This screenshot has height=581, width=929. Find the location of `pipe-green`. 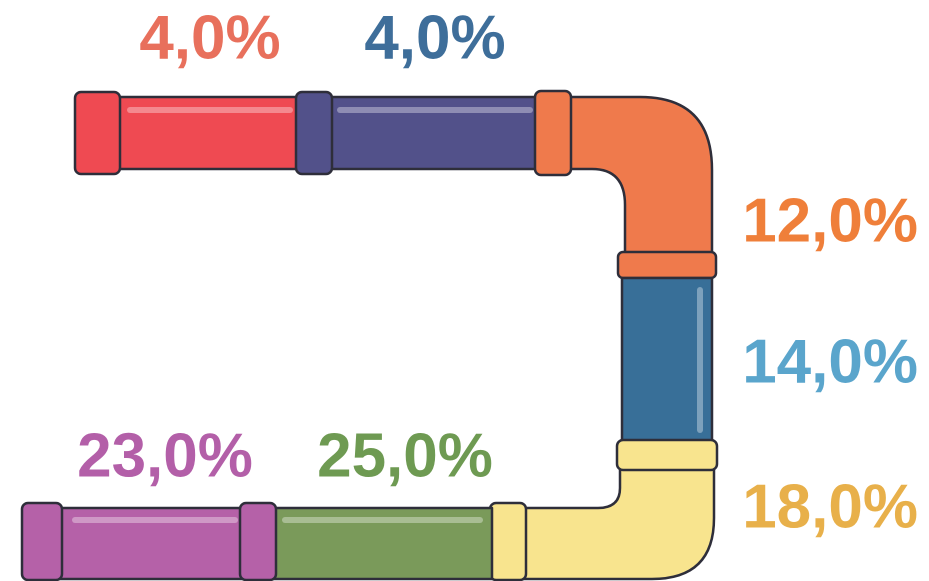

pipe-green is located at coordinates (377, 543).